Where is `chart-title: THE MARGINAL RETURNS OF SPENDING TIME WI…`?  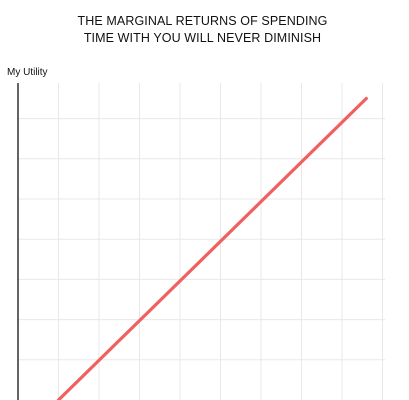 chart-title: THE MARGINAL RETURNS OF SPENDING TIME WI… is located at coordinates (202, 30).